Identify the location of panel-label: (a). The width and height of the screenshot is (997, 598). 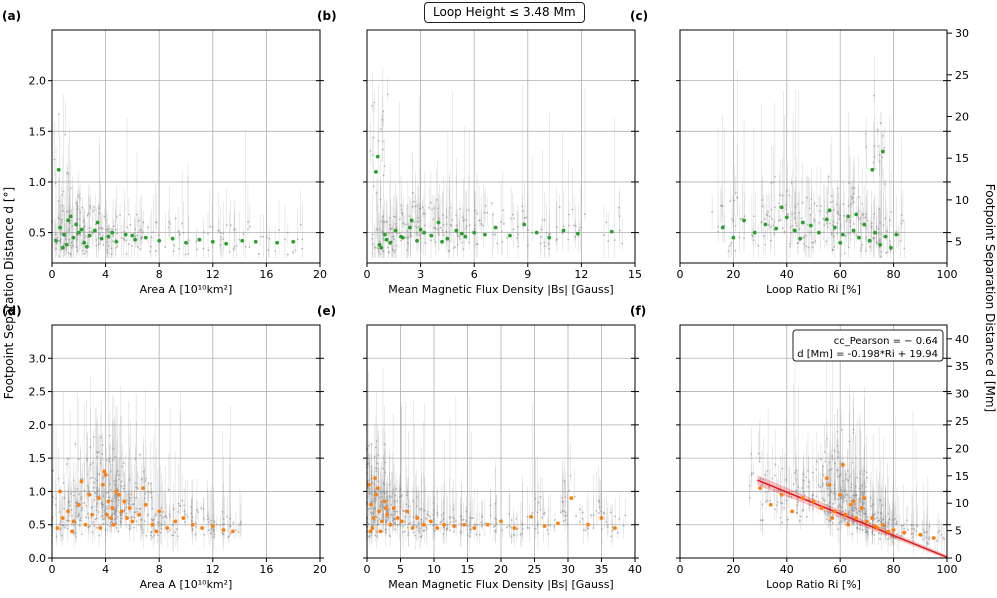
(11, 16).